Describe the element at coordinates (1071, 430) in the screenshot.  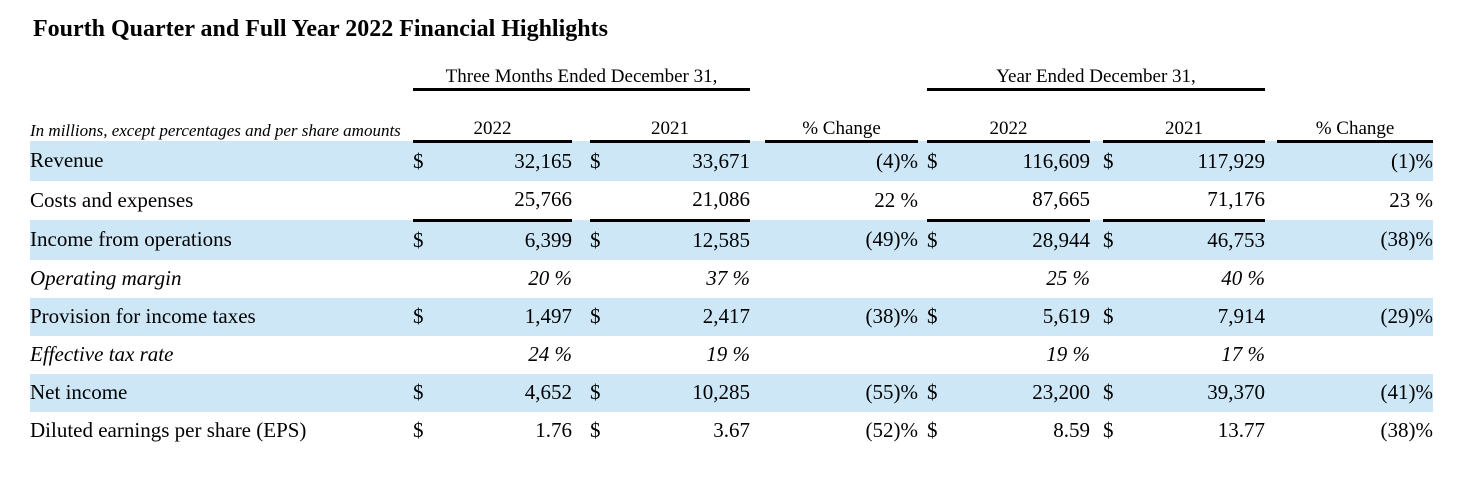
I see `value-cell: 8.59` at that location.